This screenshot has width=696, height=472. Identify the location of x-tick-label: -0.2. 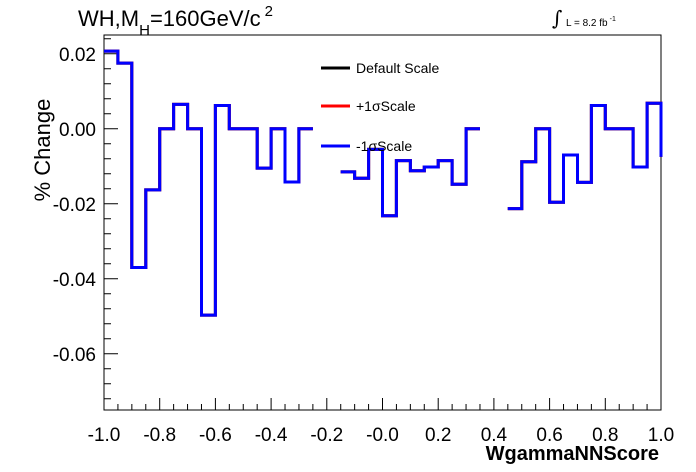
(326, 435).